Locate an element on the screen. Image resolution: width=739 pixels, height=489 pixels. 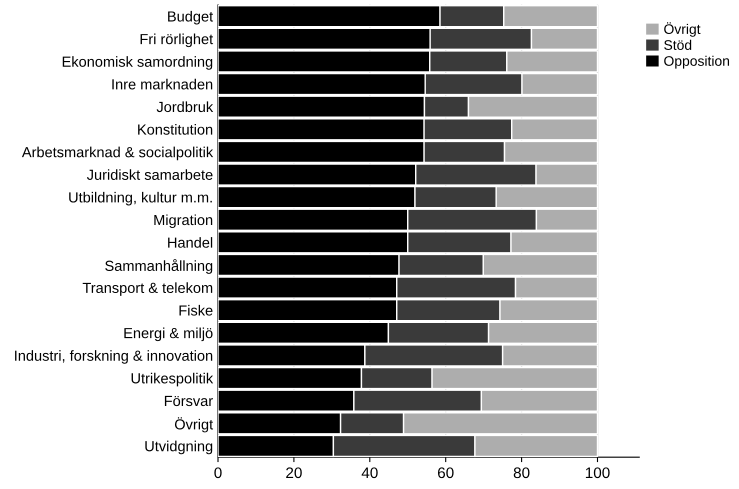
y-tick-label: Jordbruk is located at coordinates (185, 106).